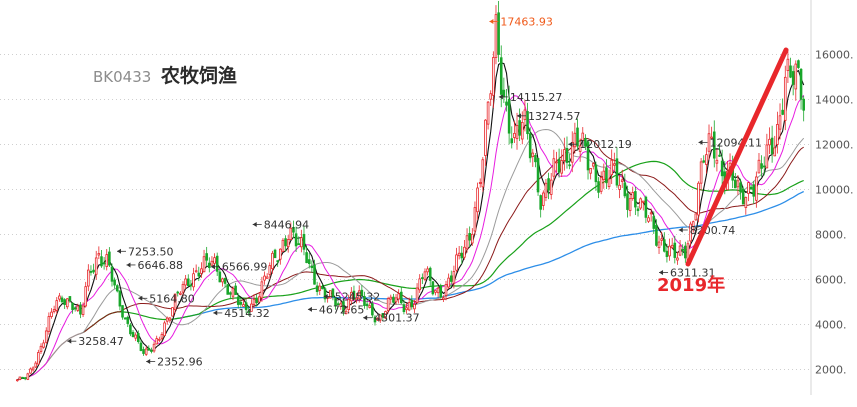 This screenshot has height=407, width=857. Describe the element at coordinates (834, 145) in the screenshot. I see `y-tick-label: 12000.` at that location.